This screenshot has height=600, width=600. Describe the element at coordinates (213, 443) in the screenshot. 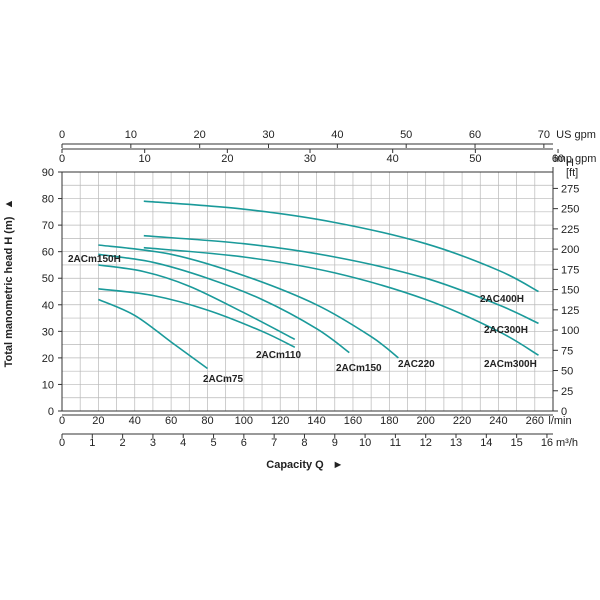

I see `m3h-tick-label: 5` at that location.